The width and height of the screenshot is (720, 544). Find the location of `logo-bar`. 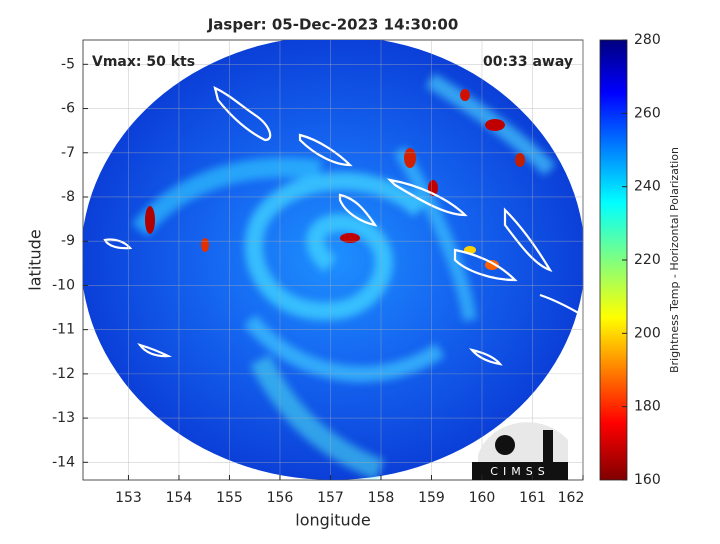

logo-bar is located at coordinates (520, 471).